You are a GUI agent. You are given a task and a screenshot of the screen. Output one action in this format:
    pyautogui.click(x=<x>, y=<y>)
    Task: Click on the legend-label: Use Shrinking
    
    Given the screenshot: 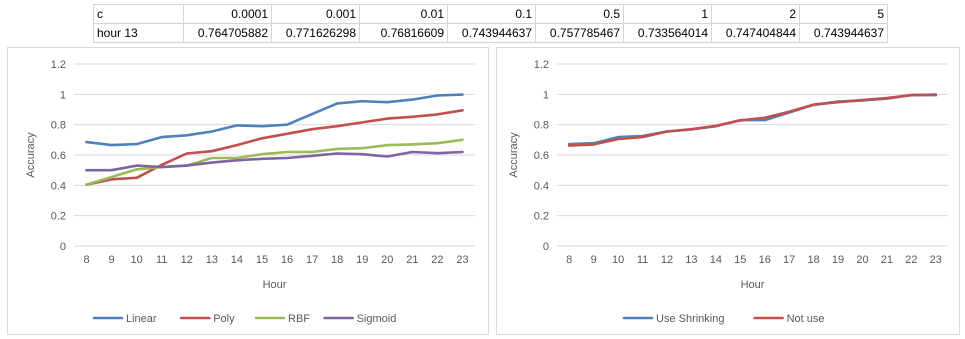 What is the action you would take?
    pyautogui.click(x=690, y=319)
    